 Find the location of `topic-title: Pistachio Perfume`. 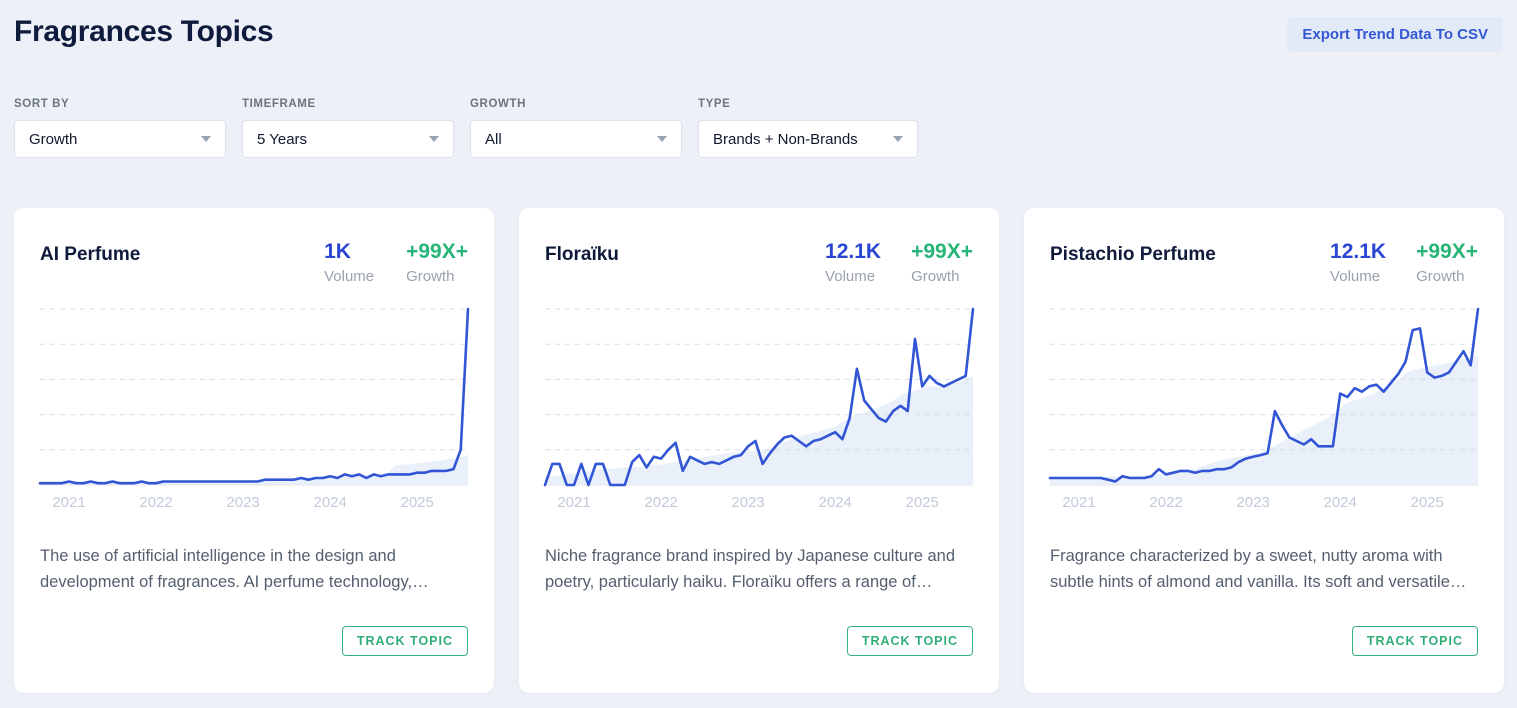

topic-title: Pistachio Perfume is located at coordinates (1133, 254).